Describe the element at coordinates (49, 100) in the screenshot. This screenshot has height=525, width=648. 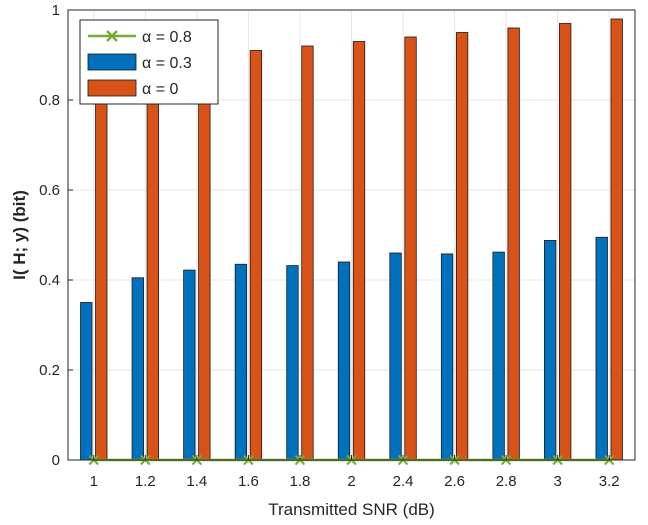
I see `y-tick-label: 0.8` at that location.